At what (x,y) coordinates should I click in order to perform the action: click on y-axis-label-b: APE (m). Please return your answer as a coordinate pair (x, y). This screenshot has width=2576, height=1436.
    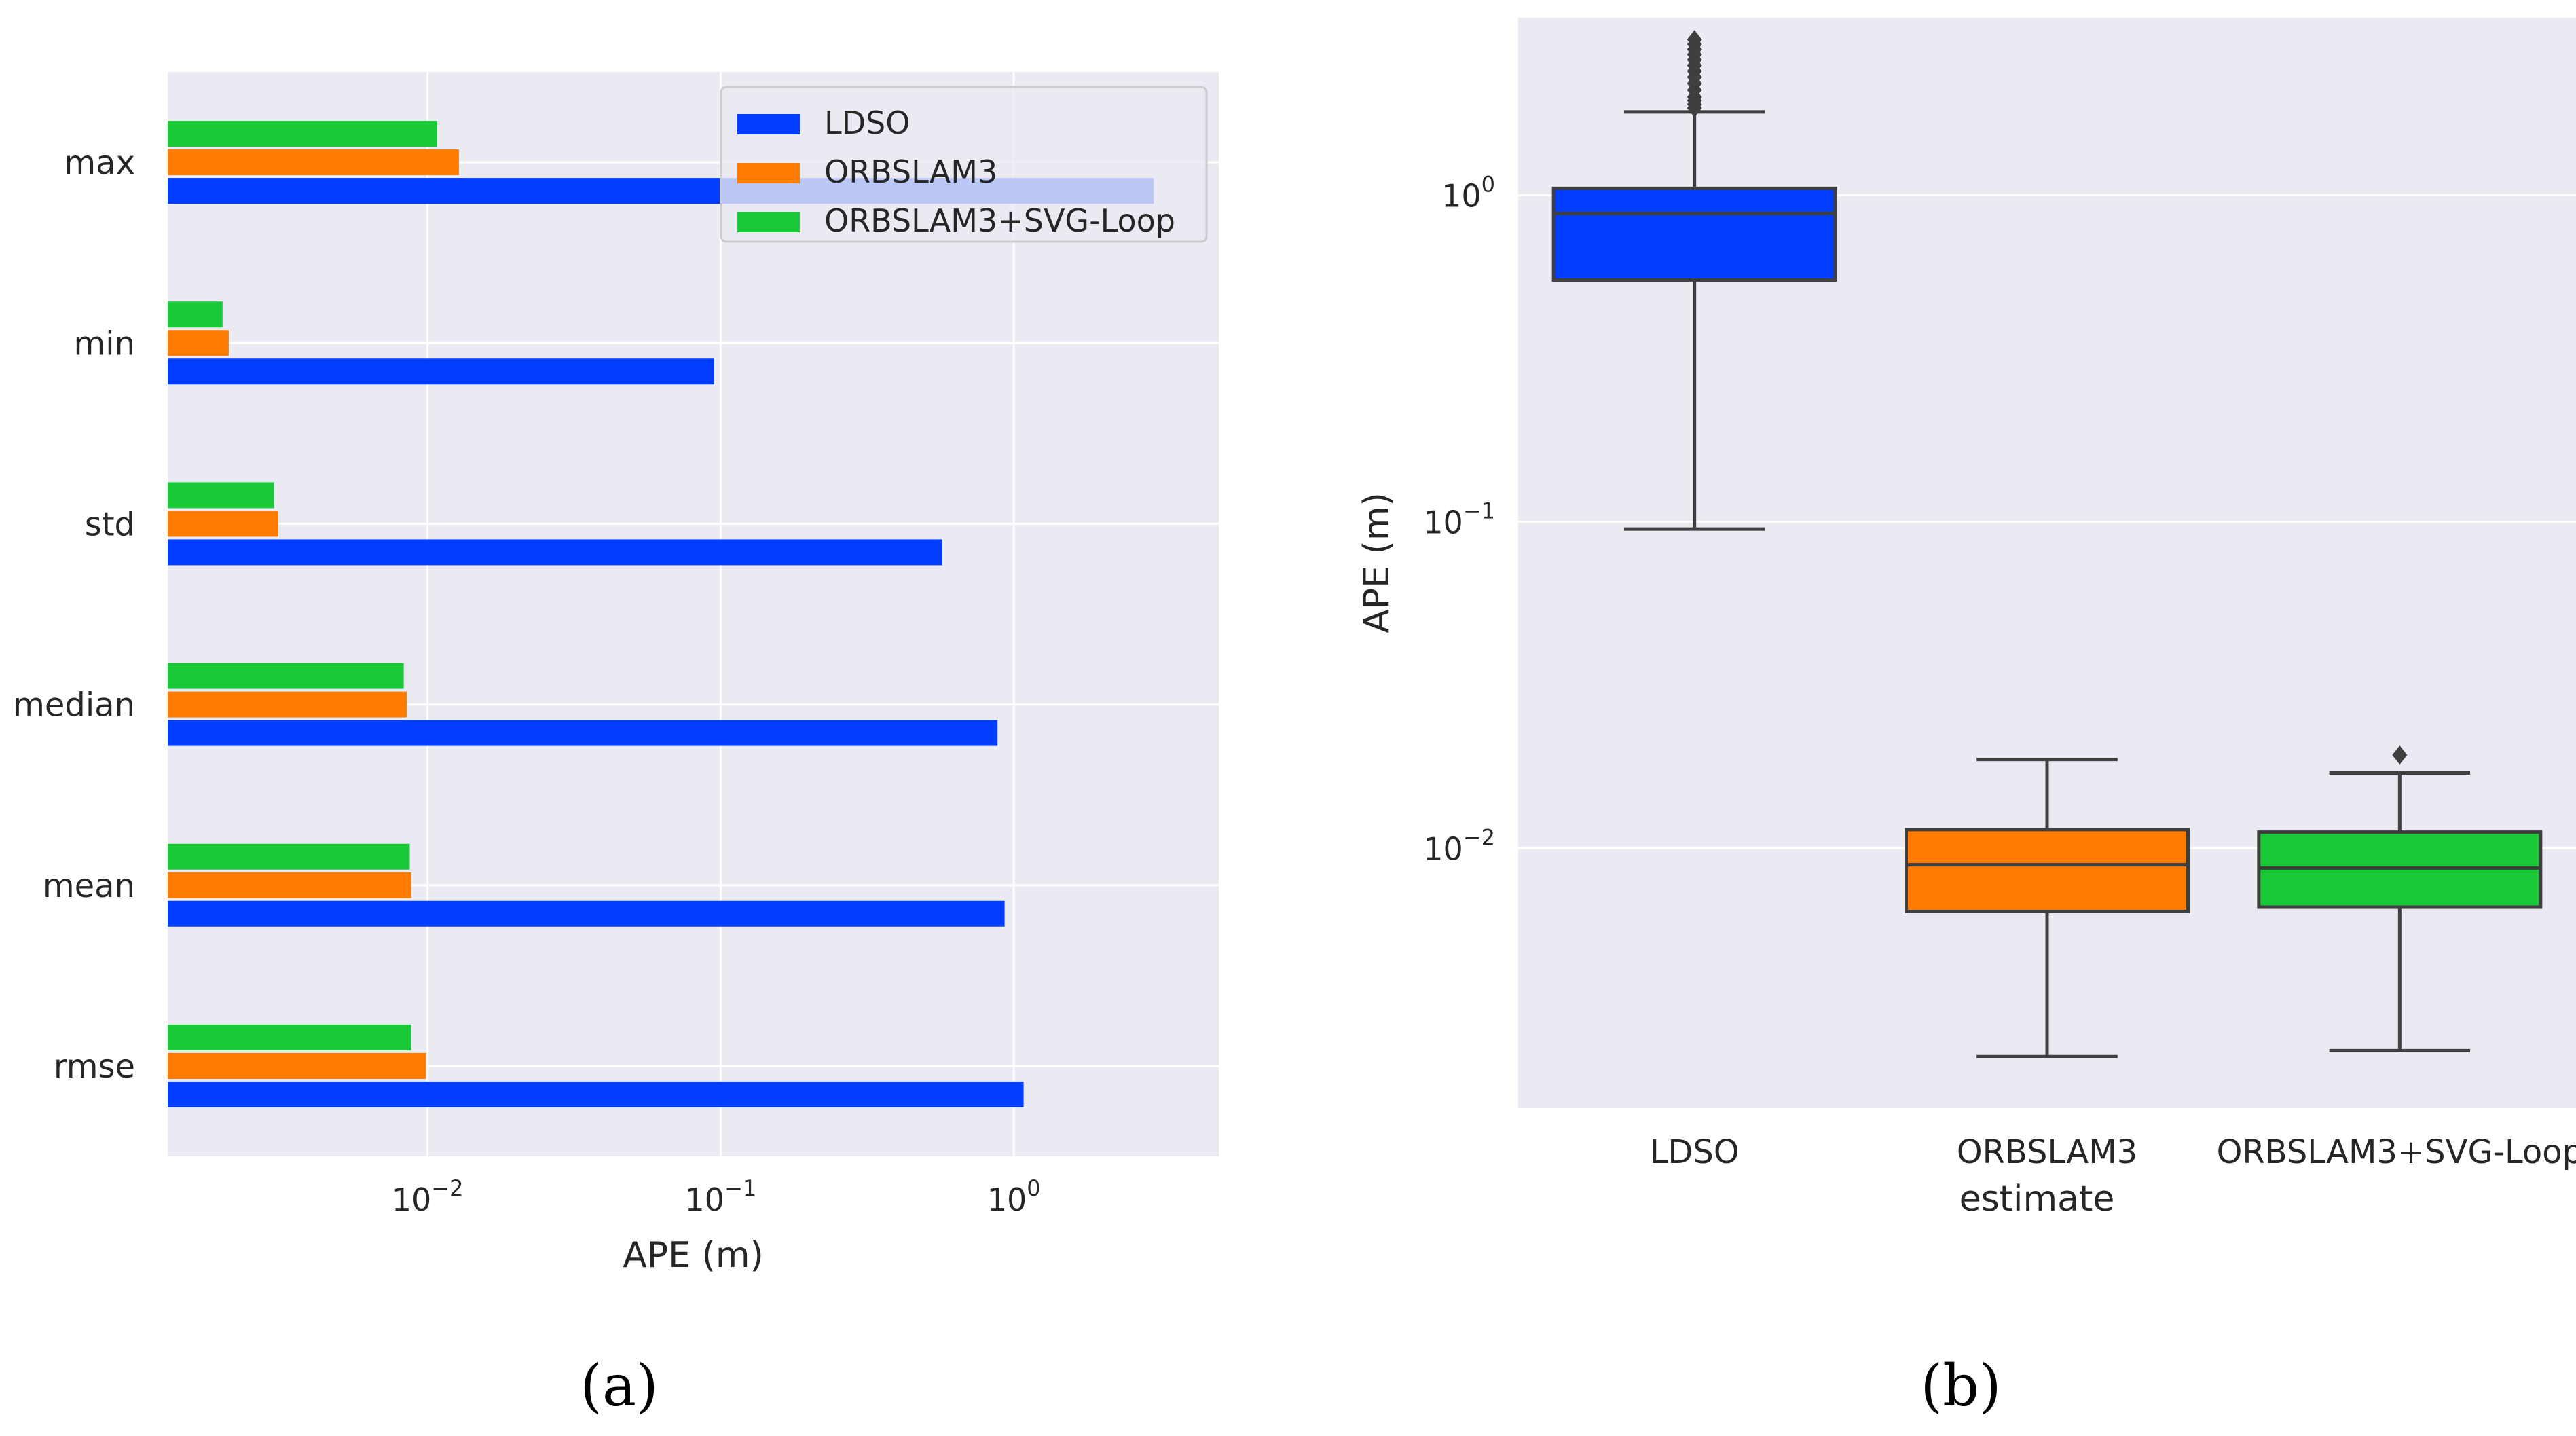
    Looking at the image, I should click on (1377, 562).